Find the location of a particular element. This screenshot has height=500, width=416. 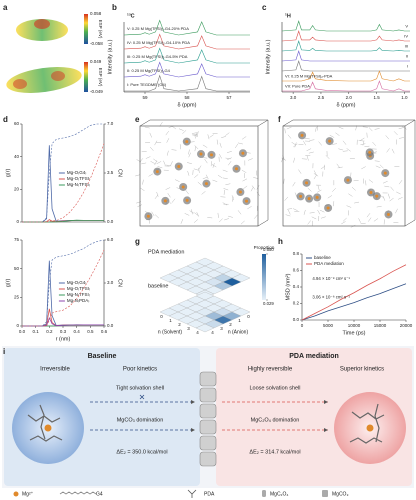

y-tick-label: 40 is located at coordinates (17, 156).